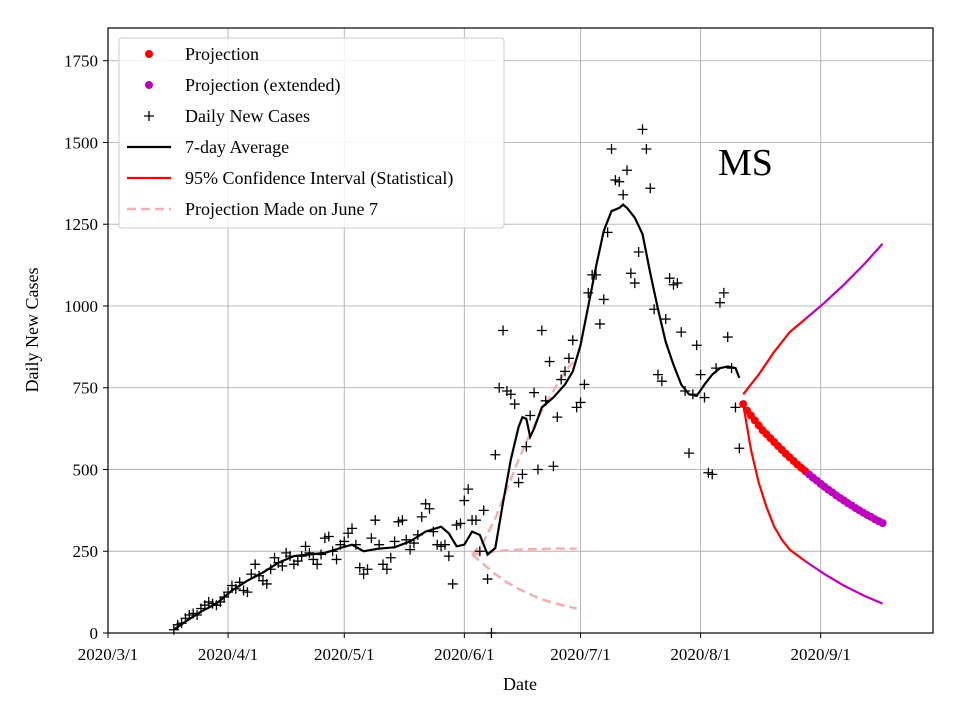 The image size is (960, 720). What do you see at coordinates (81, 61) in the screenshot?
I see `y-tick-label: 1750` at bounding box center [81, 61].